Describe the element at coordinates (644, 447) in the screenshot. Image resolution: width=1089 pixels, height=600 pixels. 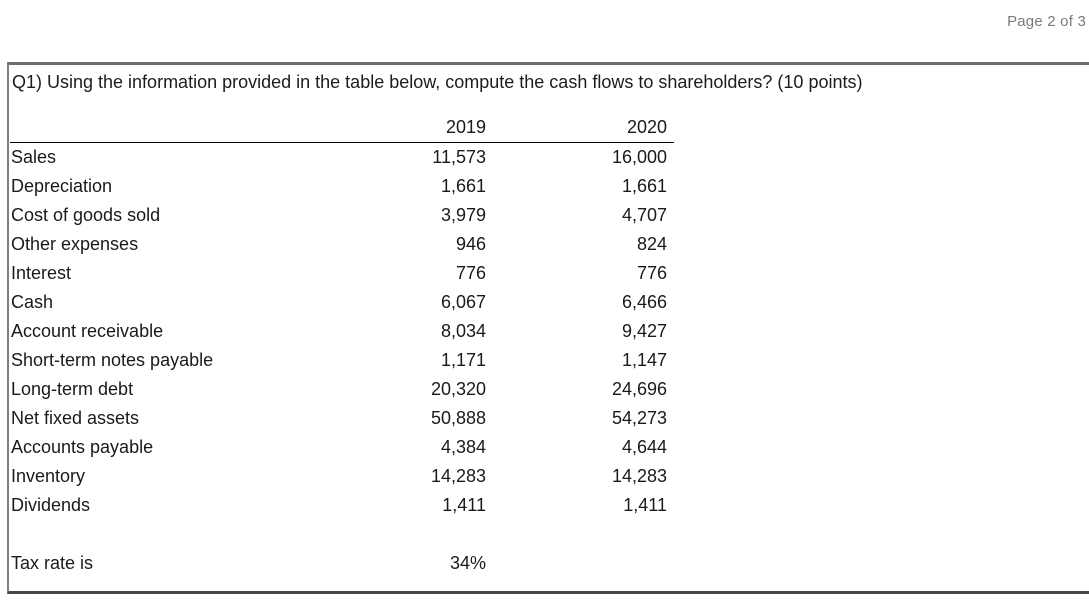
I see `value-2020: 4,644` at that location.